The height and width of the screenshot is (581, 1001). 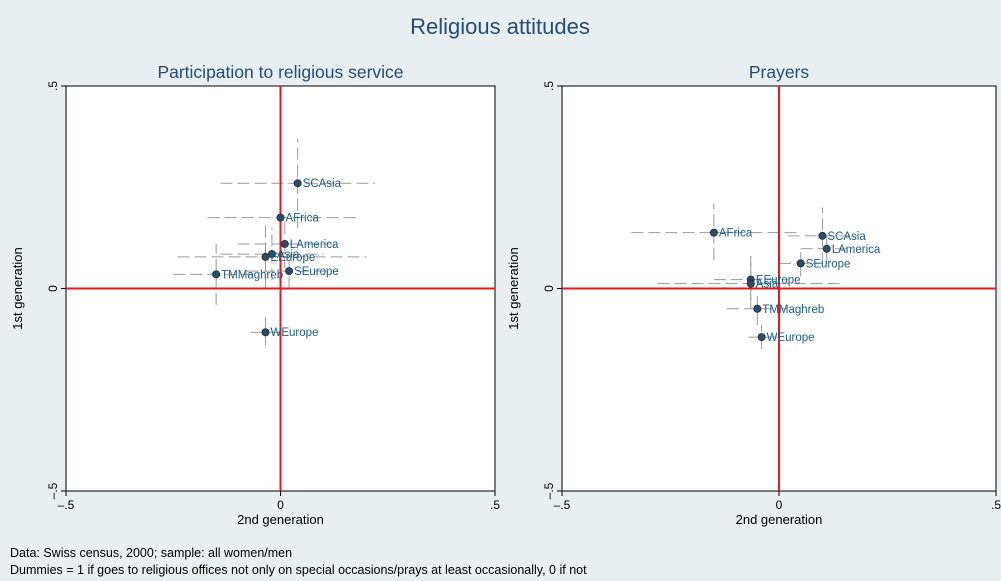 What do you see at coordinates (280, 72) in the screenshot?
I see `panel-title: Participation to religious service` at bounding box center [280, 72].